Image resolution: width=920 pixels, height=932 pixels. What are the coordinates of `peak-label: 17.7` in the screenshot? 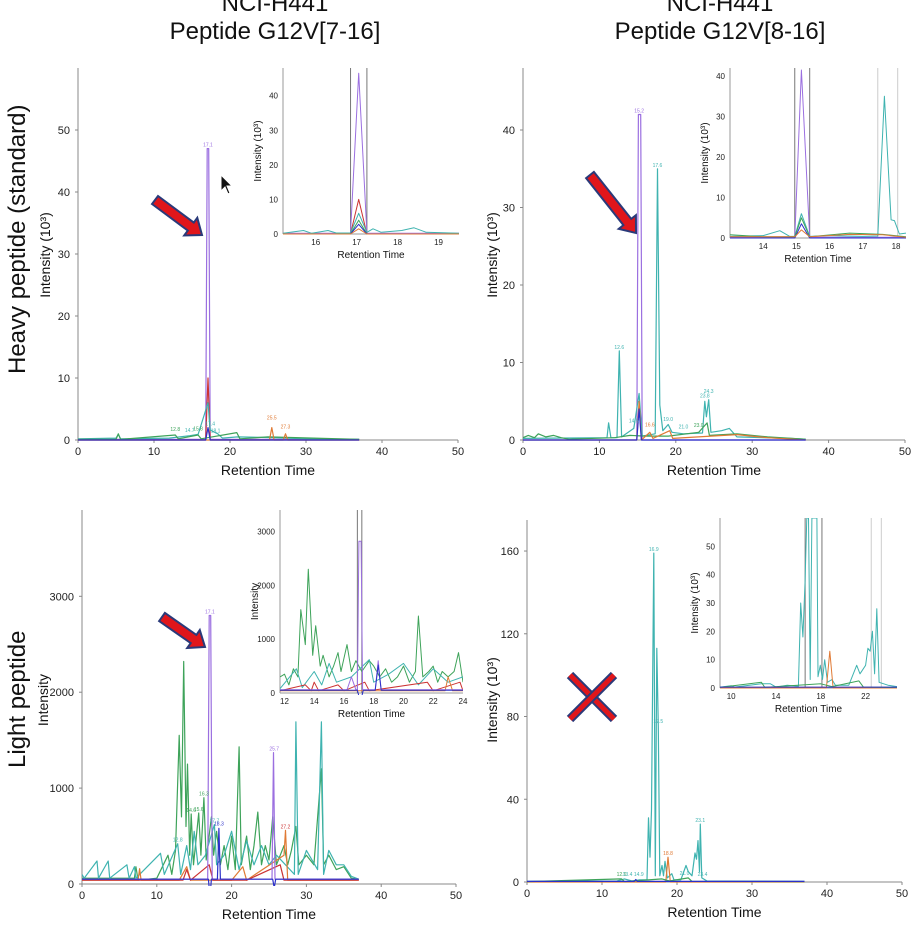 It's located at (215, 822).